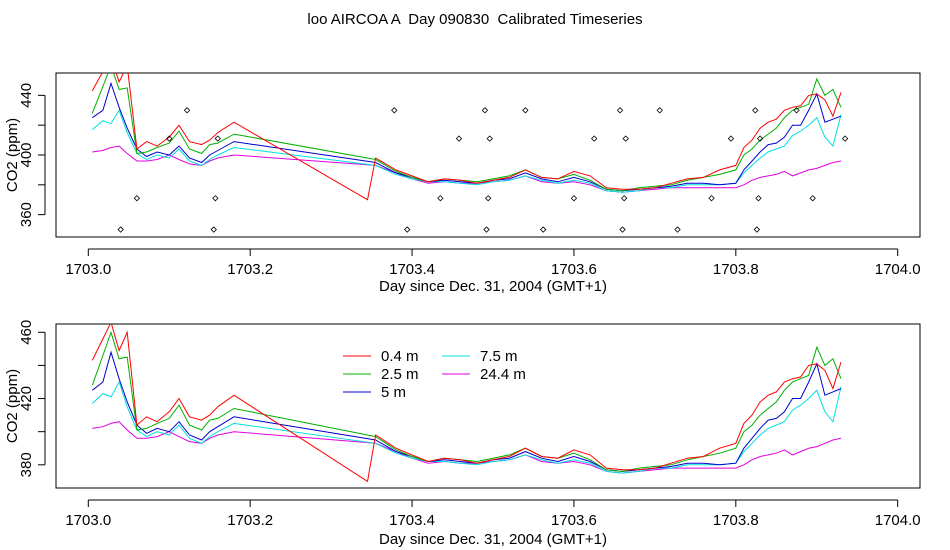 The height and width of the screenshot is (550, 950). What do you see at coordinates (26, 214) in the screenshot?
I see `y-tick-label: 360` at bounding box center [26, 214].